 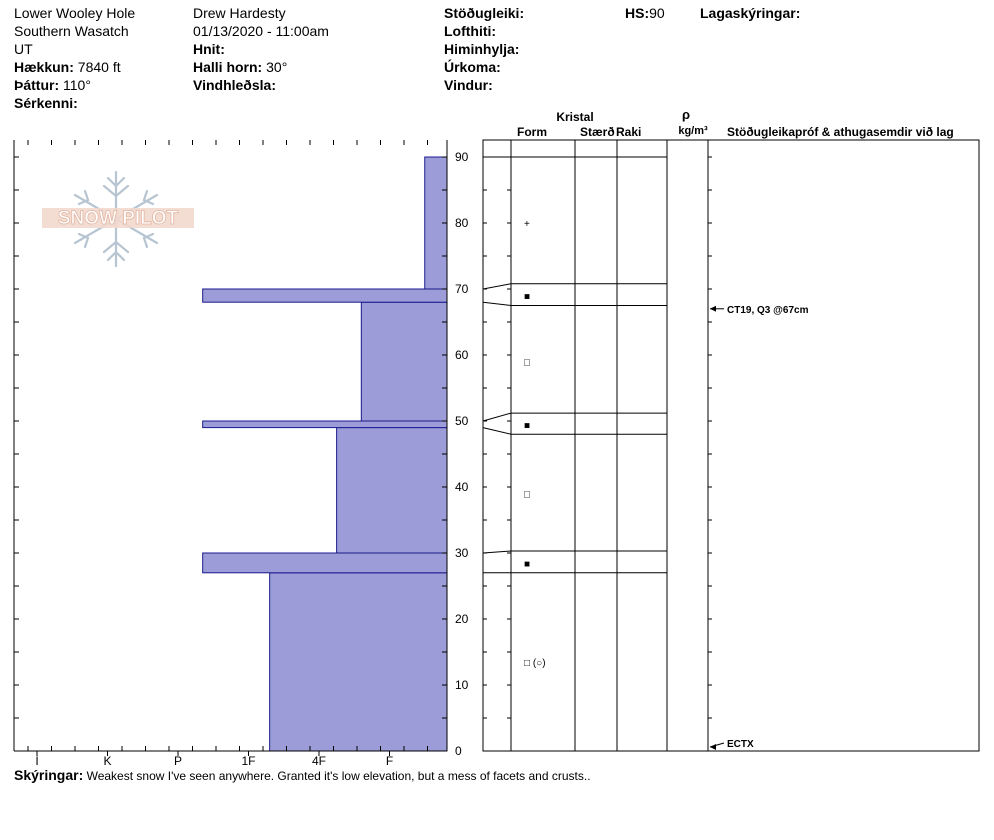 I want to click on hardness-tick-label: 1F, so click(x=248, y=761).